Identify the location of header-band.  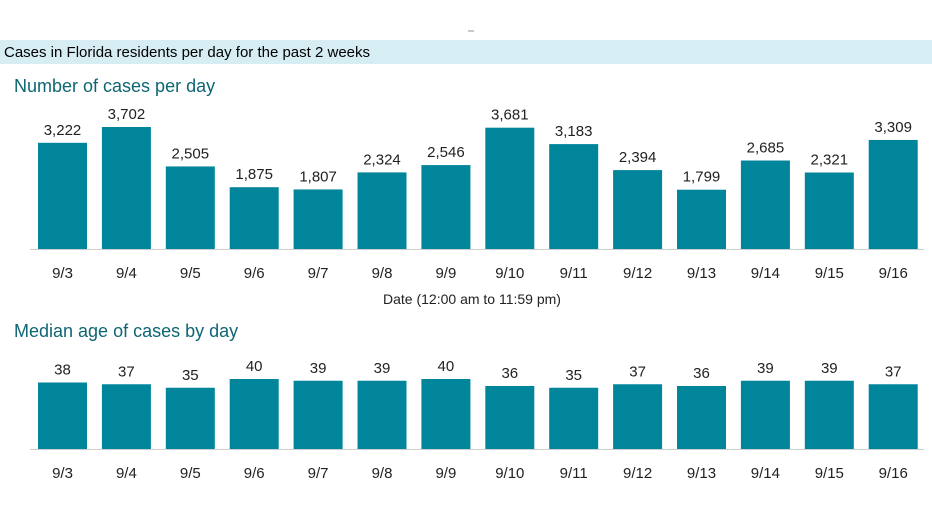
(466, 52).